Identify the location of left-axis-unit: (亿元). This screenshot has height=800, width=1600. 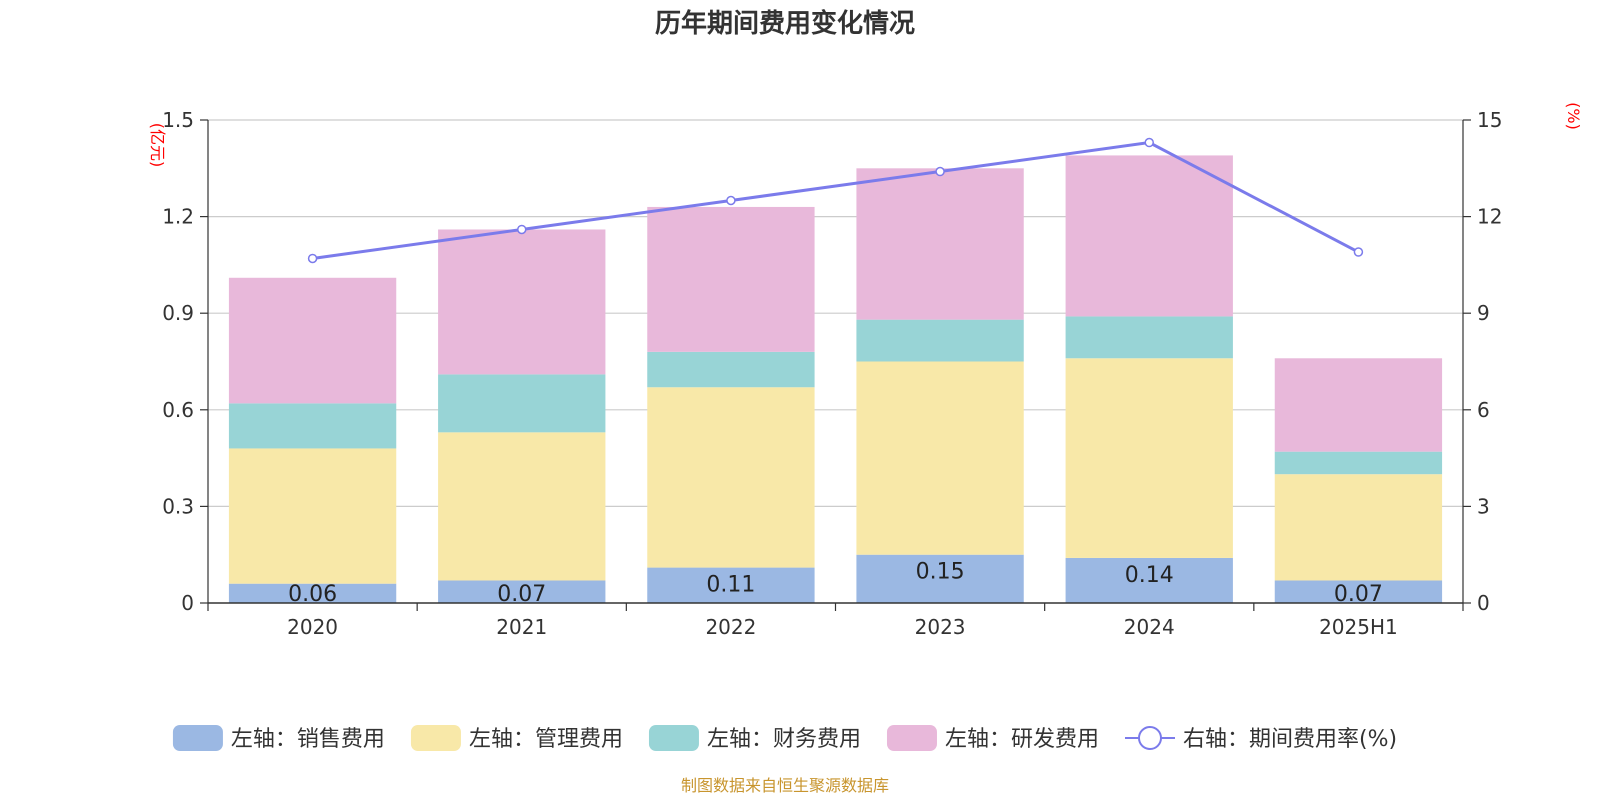
(157, 145).